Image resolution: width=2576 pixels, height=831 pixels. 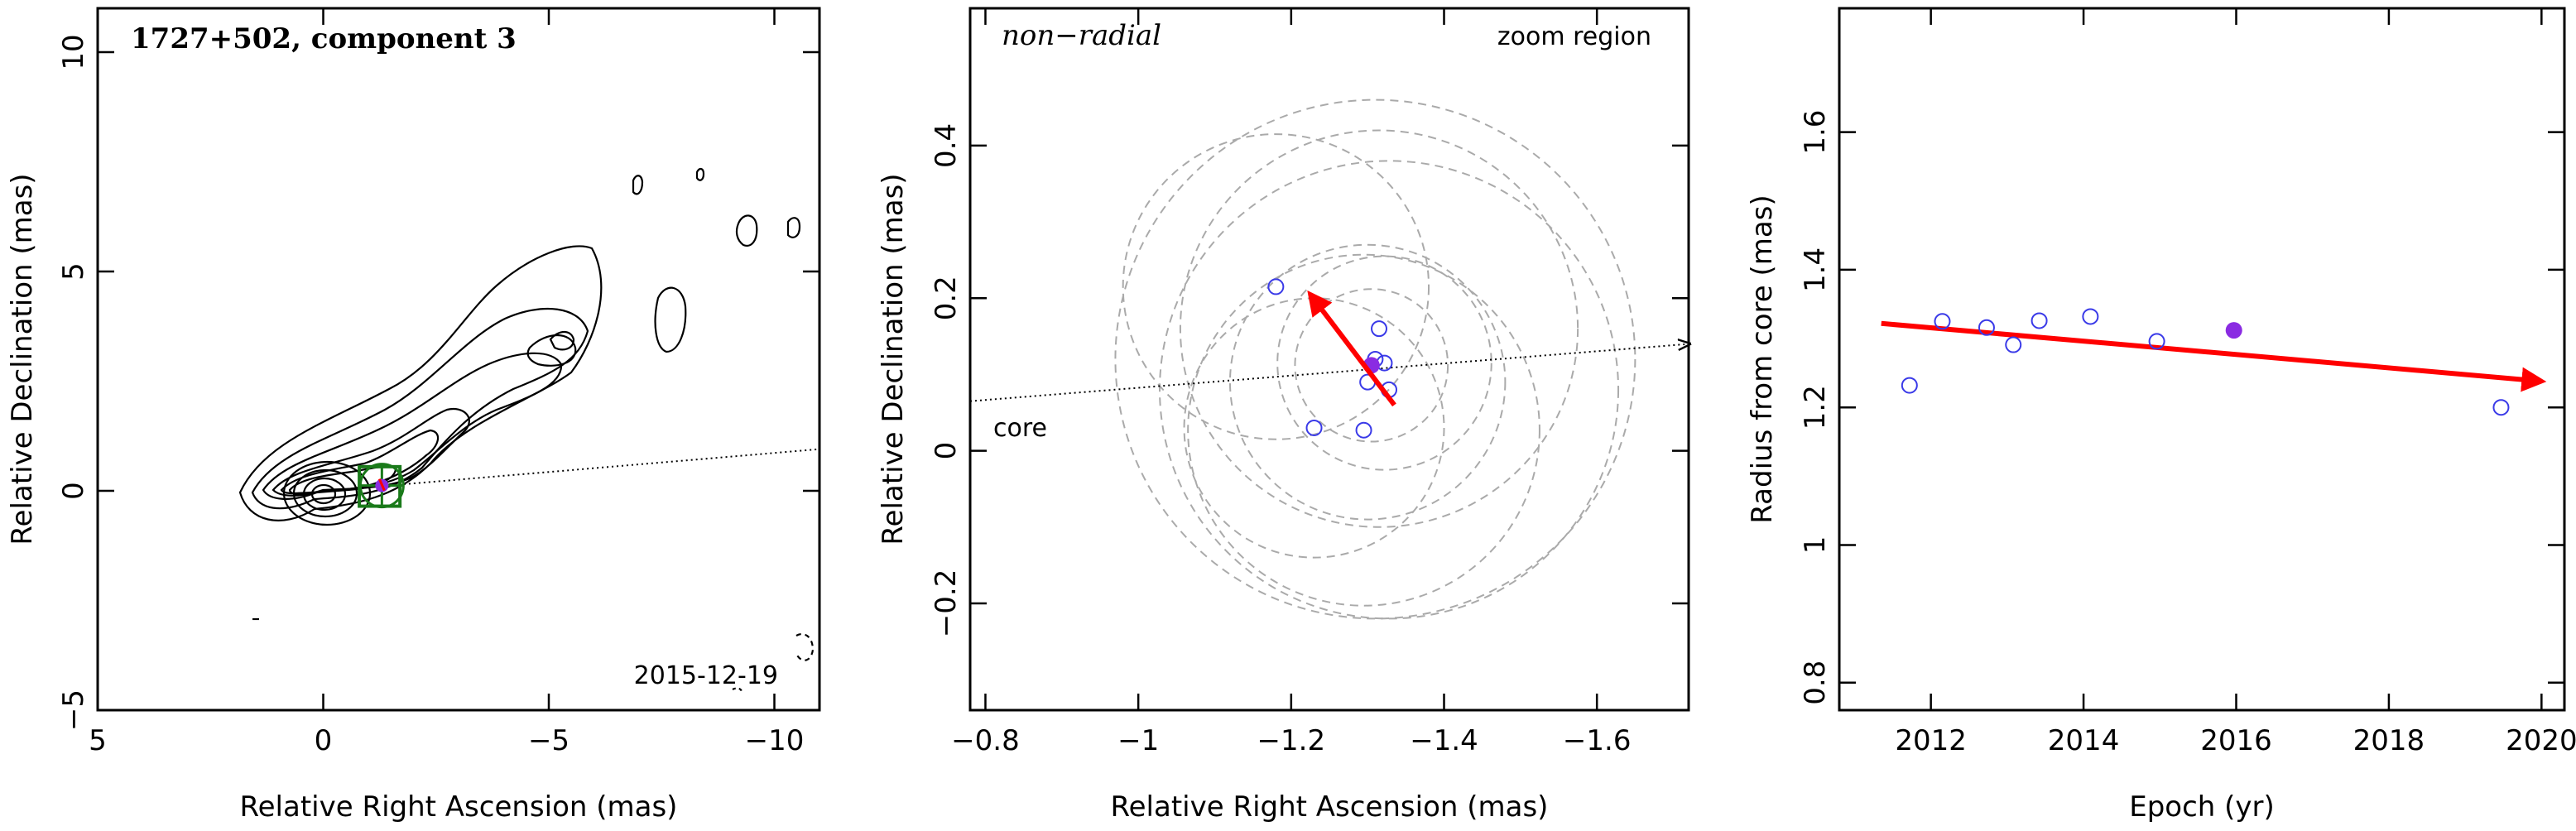 I want to click on error-circles, so click(x=1375, y=359).